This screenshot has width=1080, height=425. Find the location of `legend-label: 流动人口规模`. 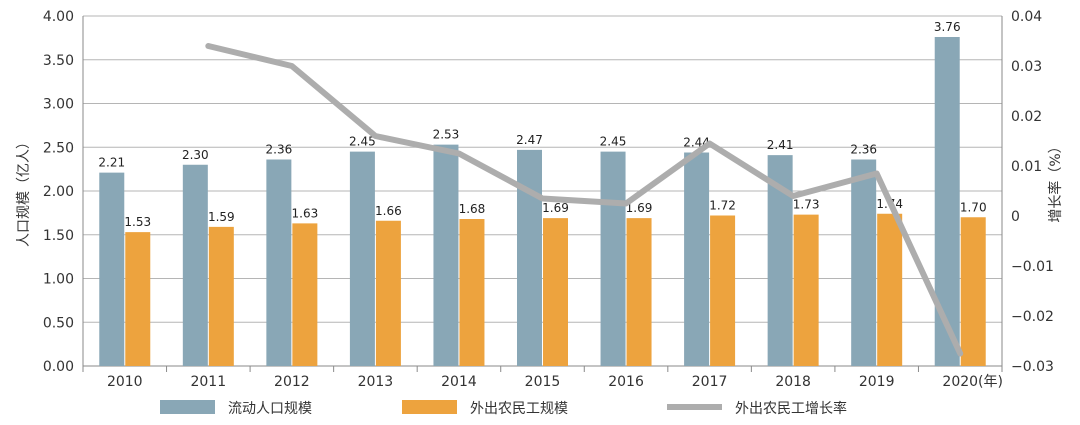

legend-label: 流动人口规模 is located at coordinates (270, 409).